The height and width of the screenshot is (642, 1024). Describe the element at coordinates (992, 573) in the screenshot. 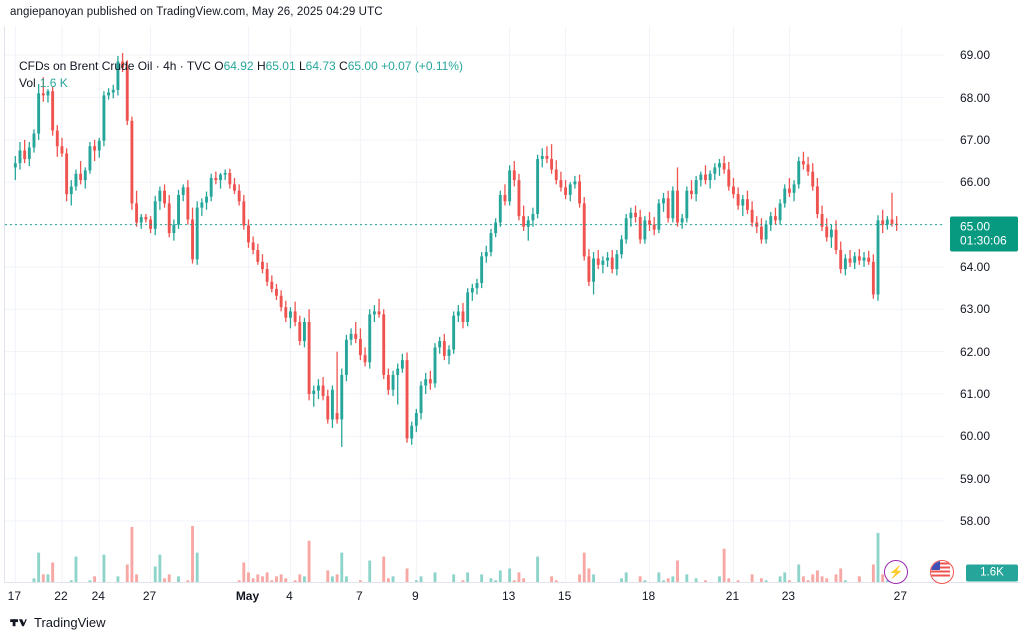

I see `volume-value-badge: 1.6K` at that location.